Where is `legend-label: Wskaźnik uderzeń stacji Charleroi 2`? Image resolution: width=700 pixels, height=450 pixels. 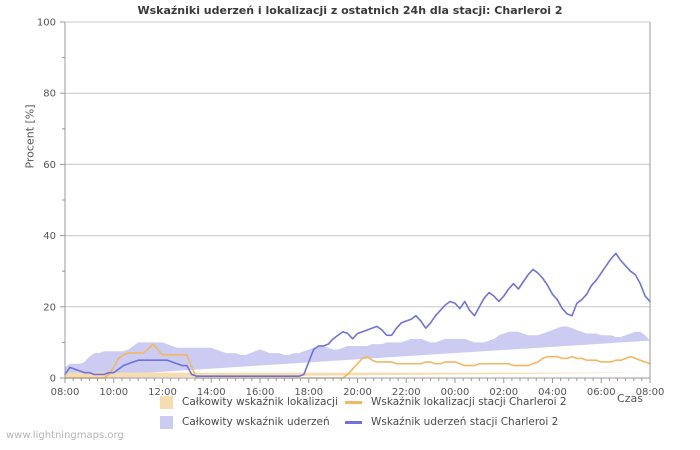 legend-label: Wskaźnik uderzeń stacji Charleroi 2 is located at coordinates (465, 422).